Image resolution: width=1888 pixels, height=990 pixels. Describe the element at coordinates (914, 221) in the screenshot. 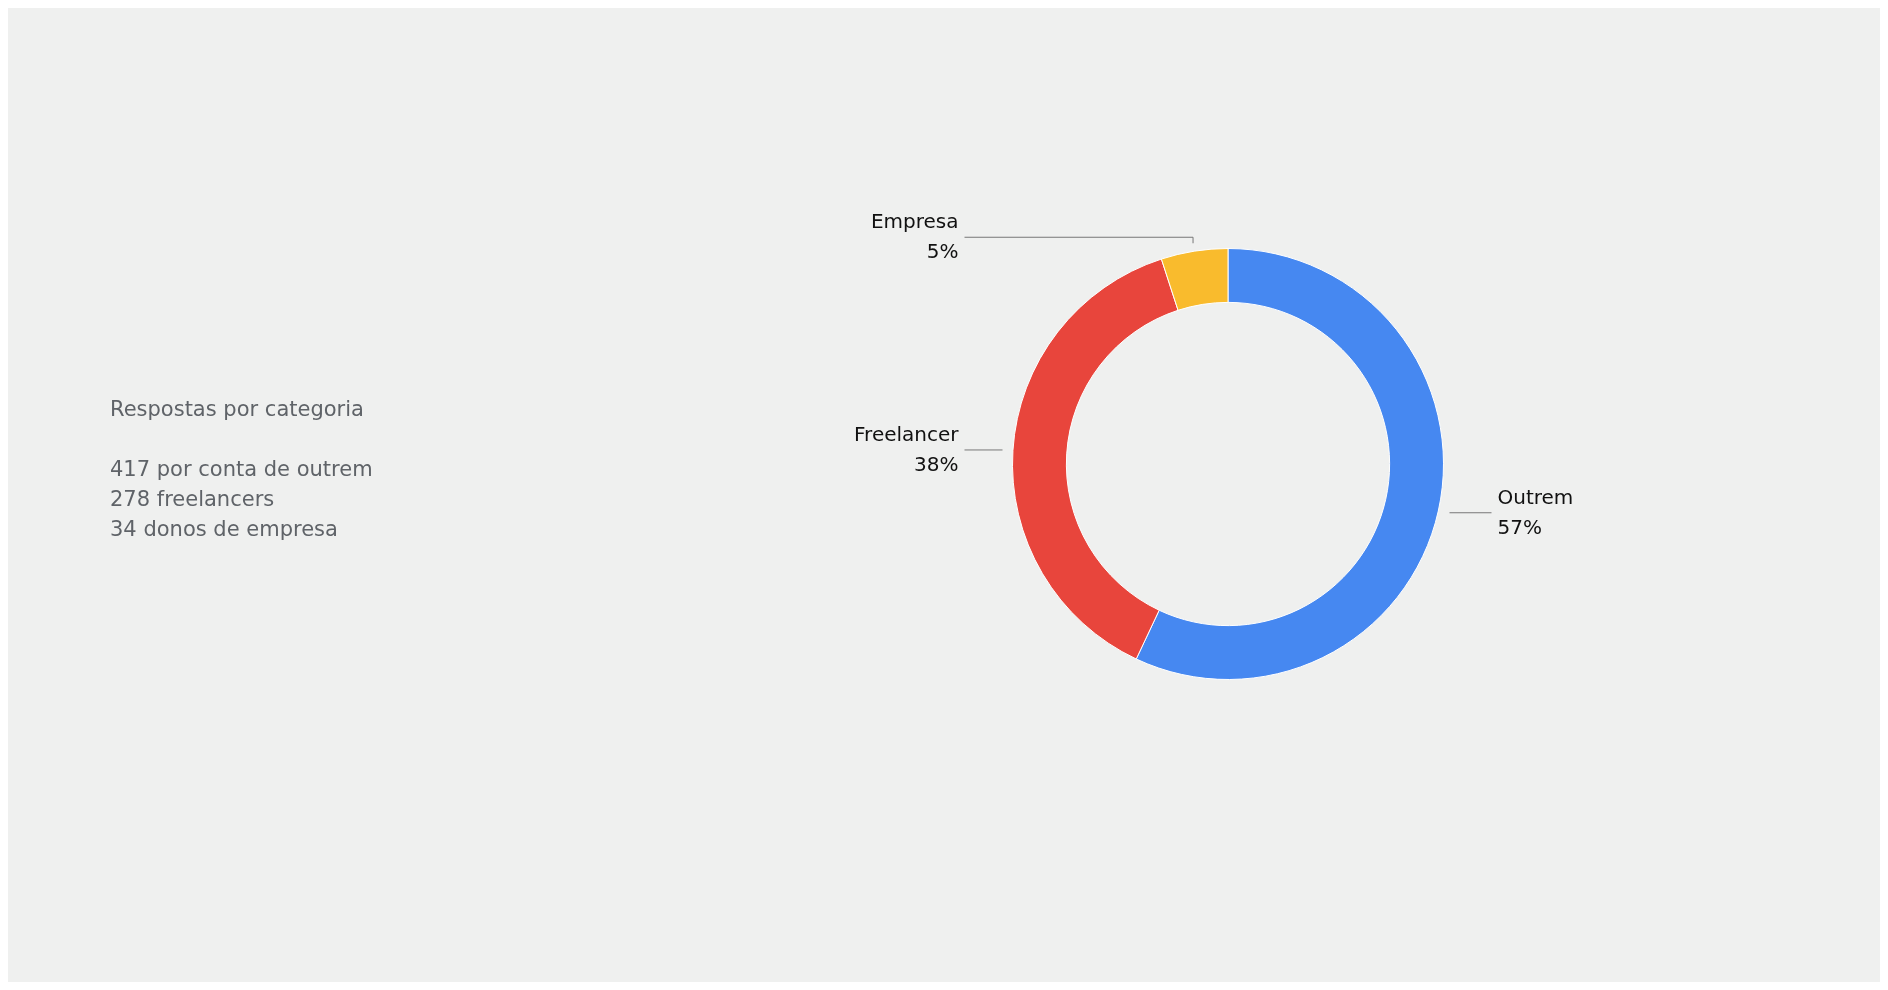

I see `slice-label: Empresa` at that location.